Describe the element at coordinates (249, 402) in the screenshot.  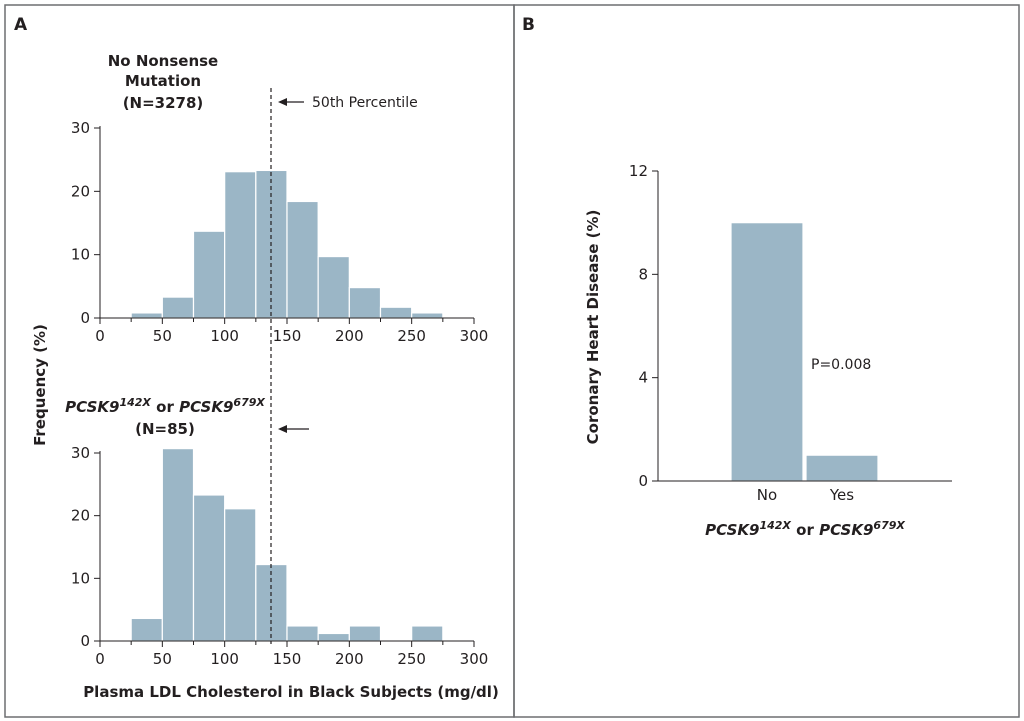
I see `title-variant-2: 679X` at that location.